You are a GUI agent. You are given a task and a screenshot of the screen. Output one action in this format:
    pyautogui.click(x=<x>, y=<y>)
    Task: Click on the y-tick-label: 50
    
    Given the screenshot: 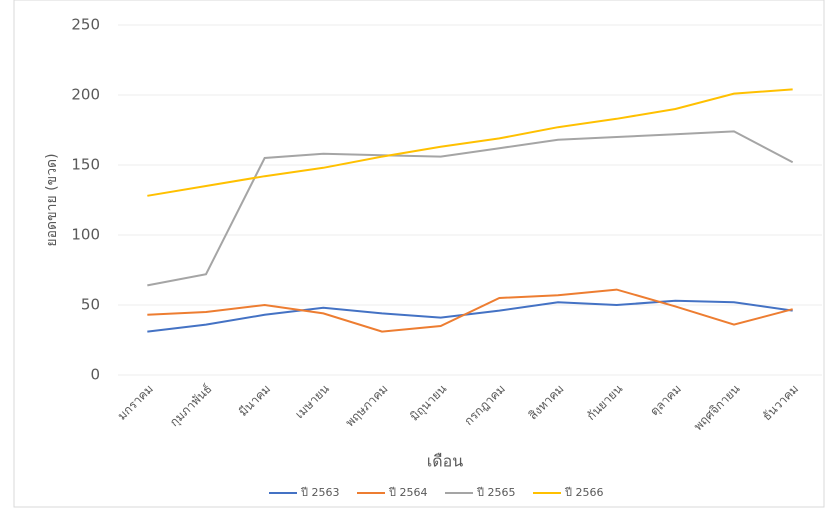 What is the action you would take?
    pyautogui.click(x=90, y=305)
    